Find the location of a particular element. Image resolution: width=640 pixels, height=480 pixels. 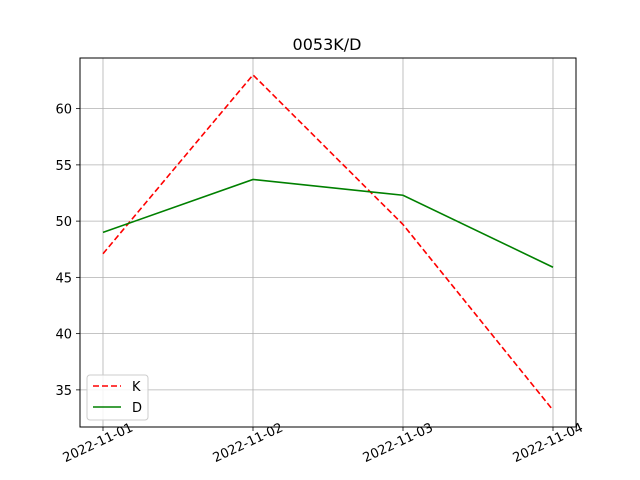

chart-title: 0053K/D is located at coordinates (327, 44).